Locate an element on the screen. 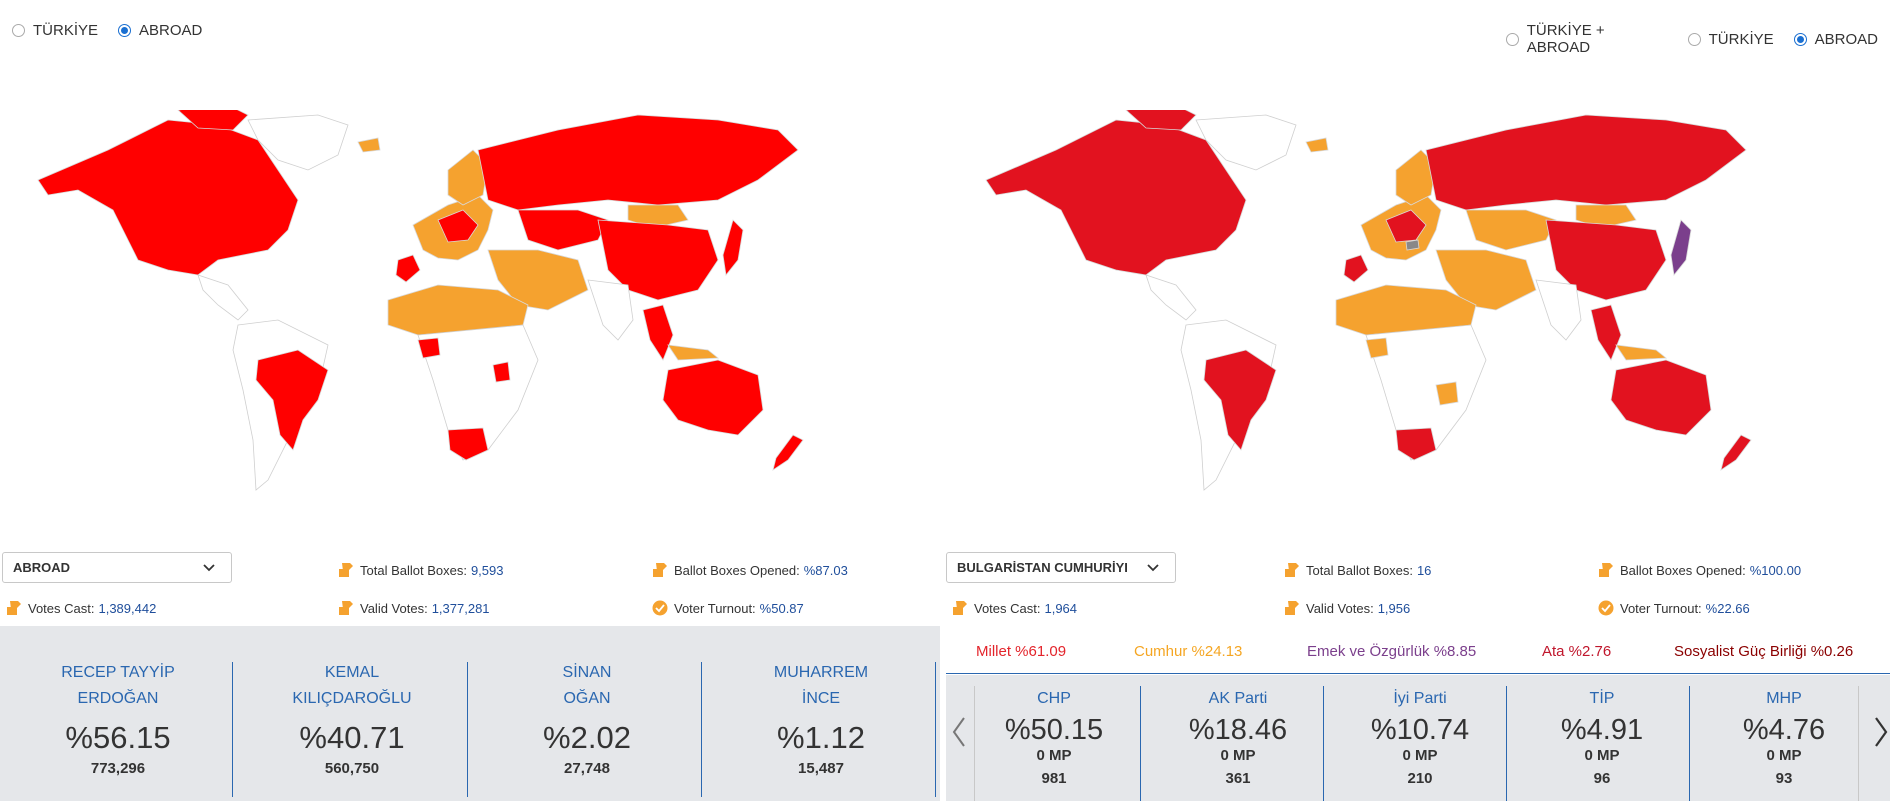 Image resolution: width=1898 pixels, height=803 pixels. candidate-card: MUHARREM İNCE %1.12 15,487 is located at coordinates (821, 718).